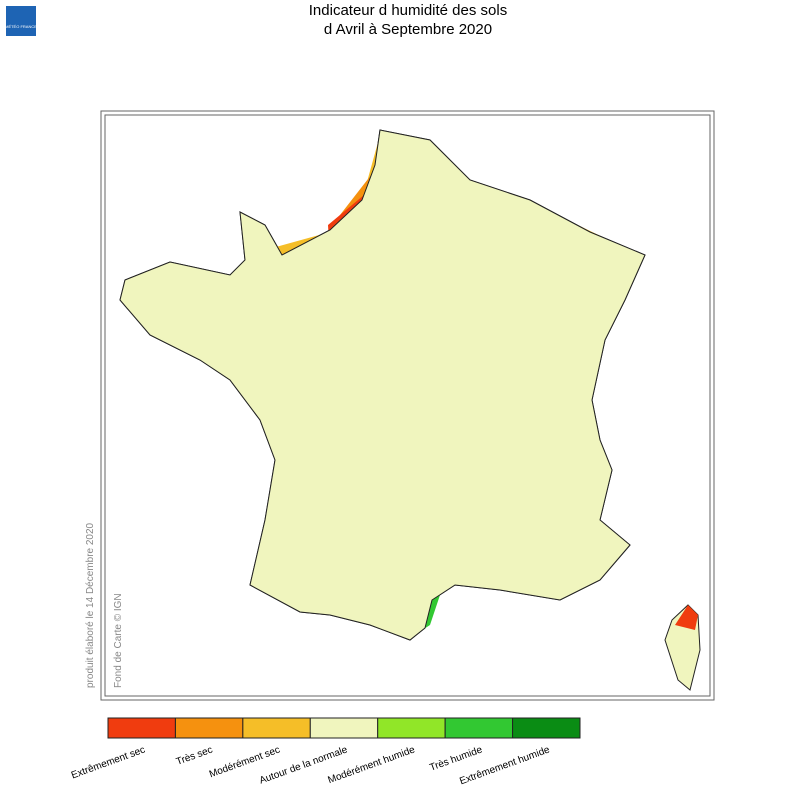 The height and width of the screenshot is (810, 806). I want to click on logo, so click(21, 21).